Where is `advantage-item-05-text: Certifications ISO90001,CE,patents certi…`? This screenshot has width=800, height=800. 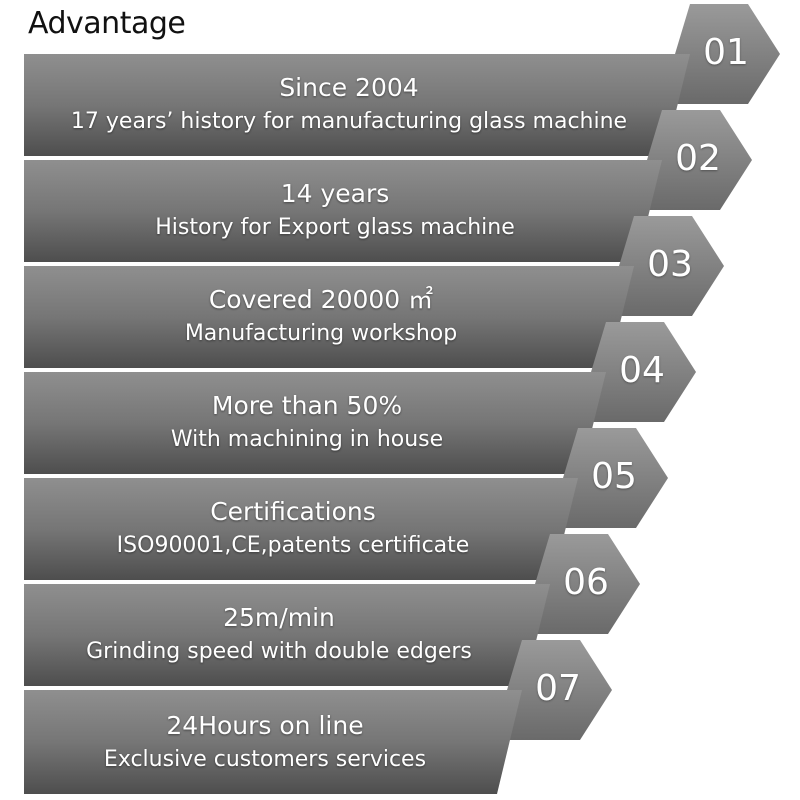
advantage-item-05-text: Certifications ISO90001,CE,patents certi… is located at coordinates (293, 529).